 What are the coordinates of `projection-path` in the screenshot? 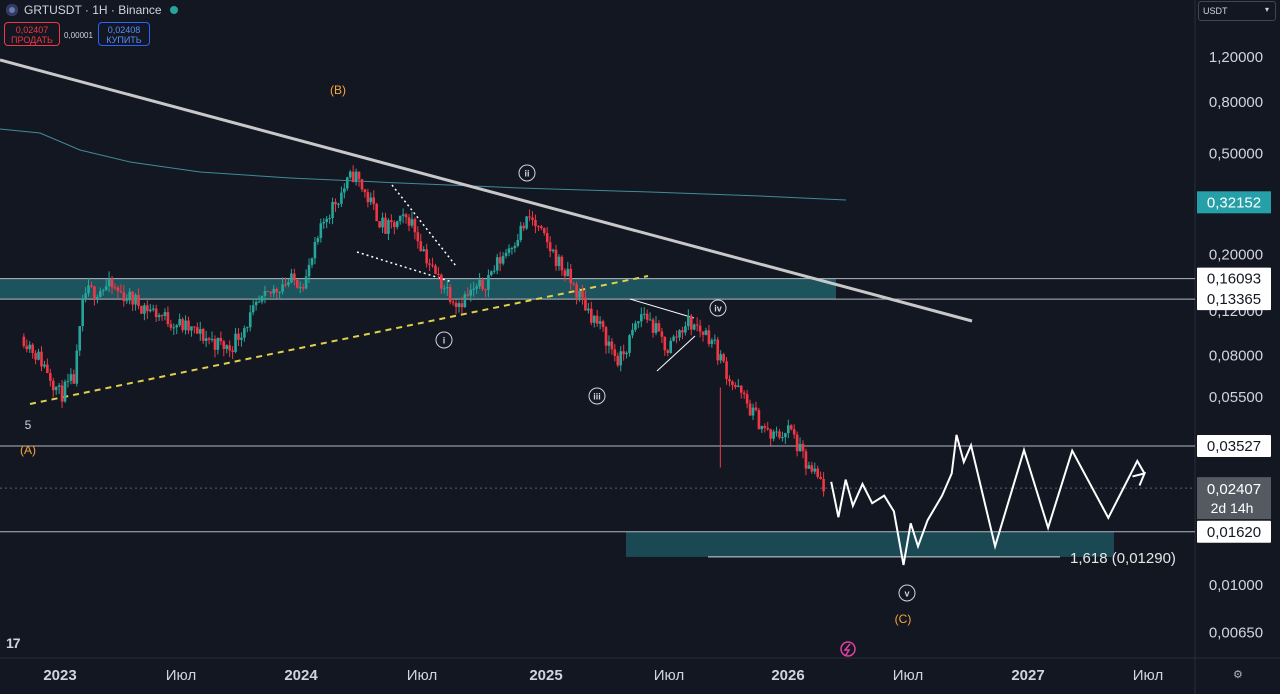 It's located at (988, 500).